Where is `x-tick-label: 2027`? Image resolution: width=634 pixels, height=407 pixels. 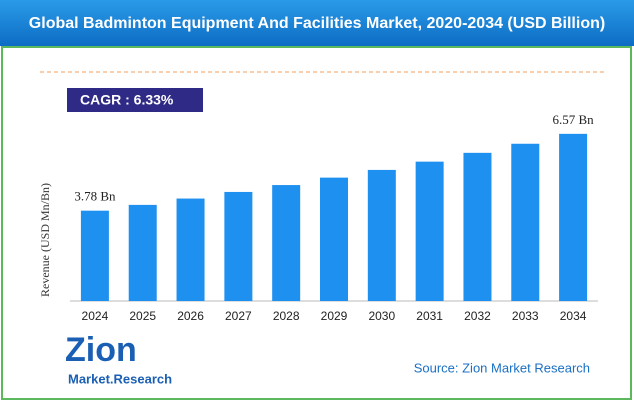
x-tick-label: 2027 is located at coordinates (238, 316).